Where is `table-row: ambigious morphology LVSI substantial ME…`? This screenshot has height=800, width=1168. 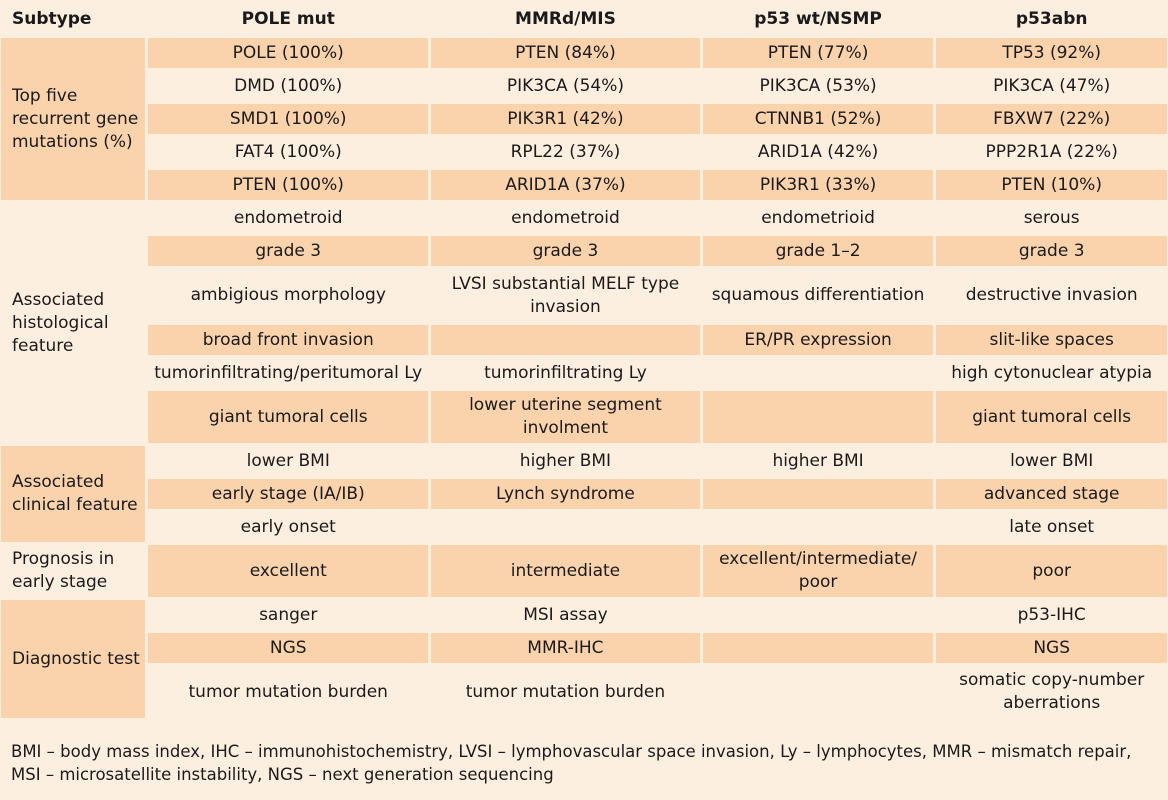
table-row: ambigious morphology LVSI substantial ME… is located at coordinates (584, 295).